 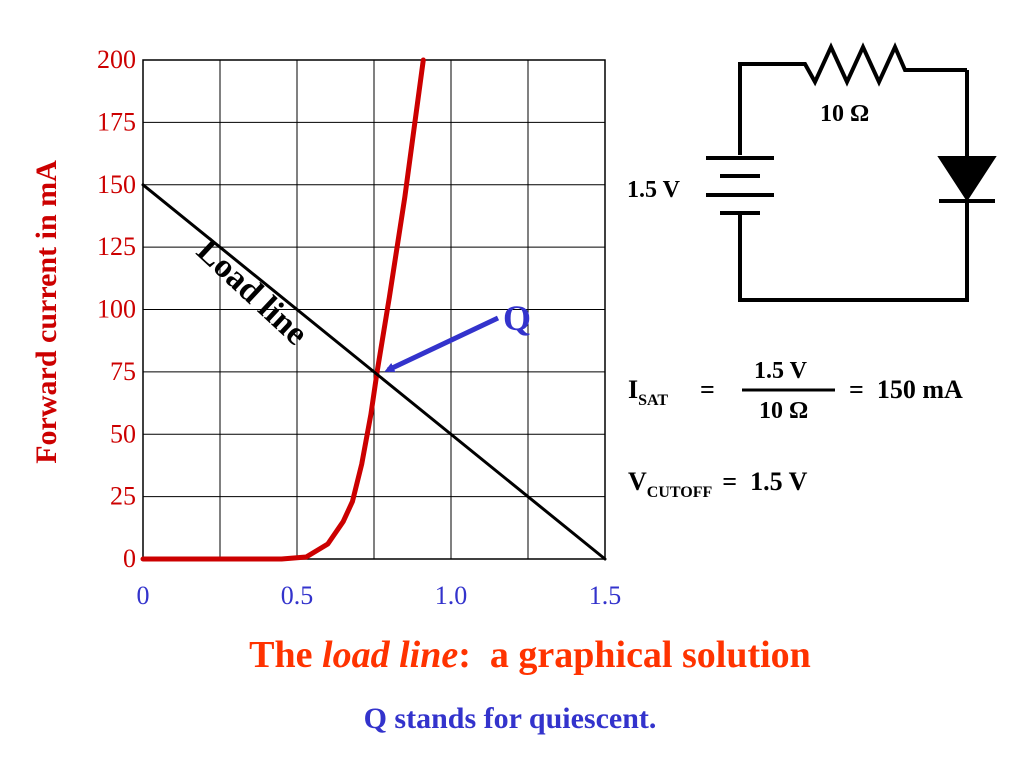 What do you see at coordinates (451, 595) in the screenshot?
I see `x-tick-label: 1.0` at bounding box center [451, 595].